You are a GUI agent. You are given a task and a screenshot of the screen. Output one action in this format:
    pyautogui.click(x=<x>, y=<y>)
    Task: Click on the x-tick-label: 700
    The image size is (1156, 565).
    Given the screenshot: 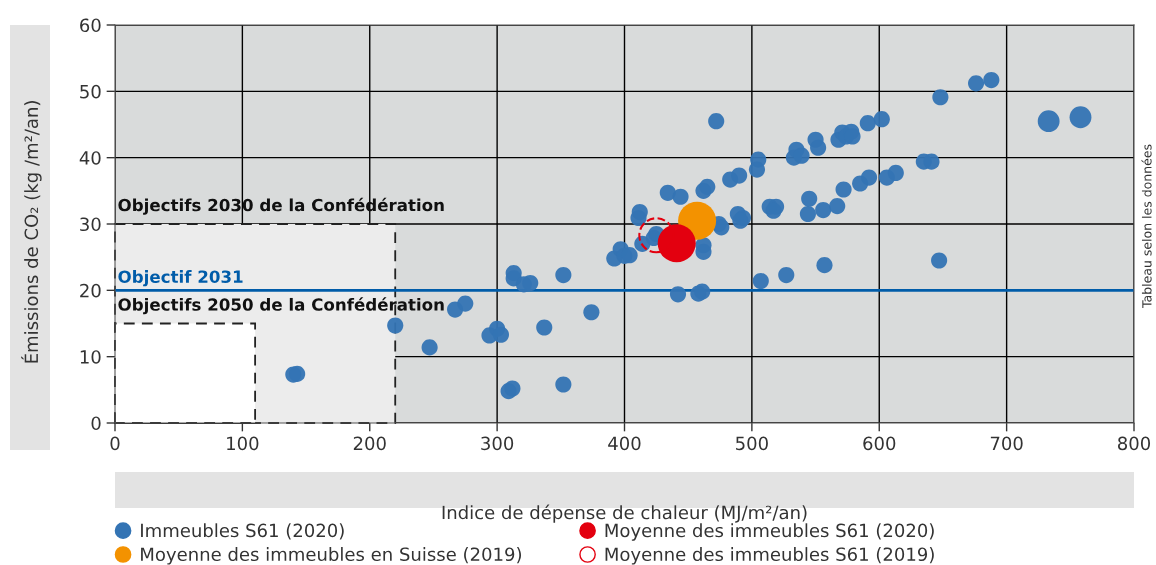 What is the action you would take?
    pyautogui.click(x=1006, y=443)
    